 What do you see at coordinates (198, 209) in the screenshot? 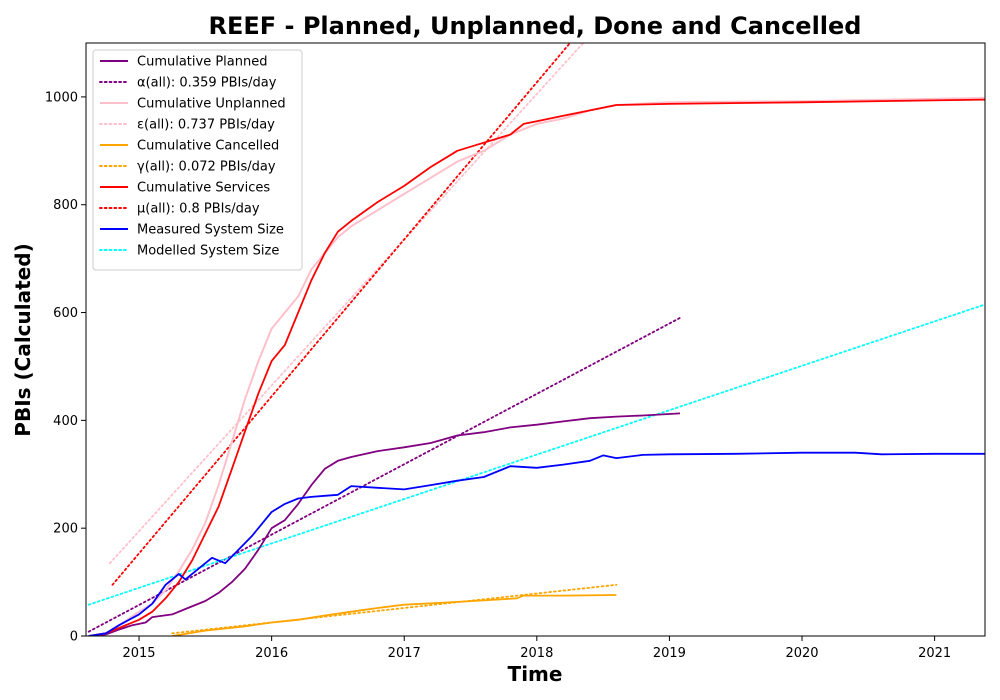
I see `legend-label: μ(all): 0.8 PBIs/day` at bounding box center [198, 209].